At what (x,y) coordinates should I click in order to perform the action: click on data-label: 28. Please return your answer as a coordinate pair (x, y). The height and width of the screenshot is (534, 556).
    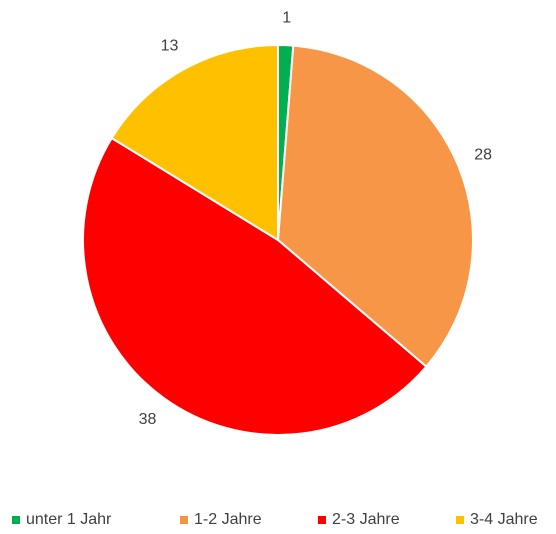
    Looking at the image, I should click on (483, 154).